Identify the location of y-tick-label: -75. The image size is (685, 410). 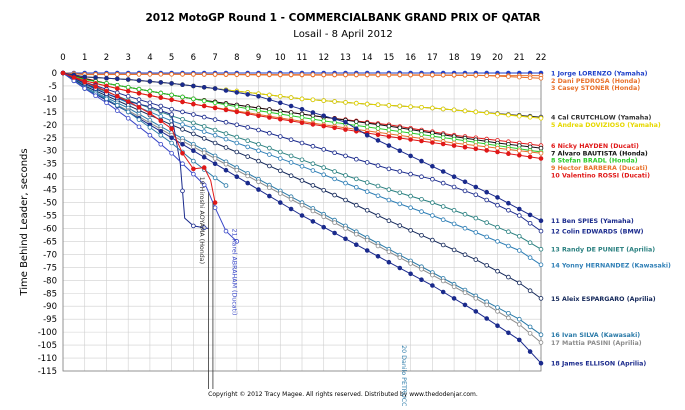
(50, 268).